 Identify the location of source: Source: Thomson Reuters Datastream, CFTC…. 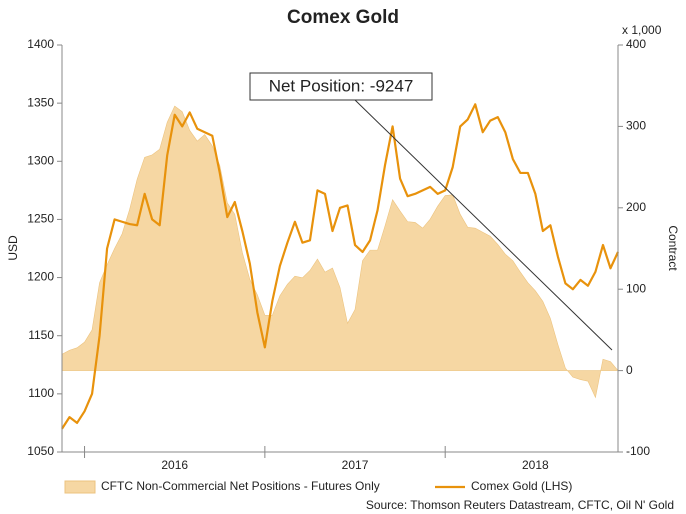
(520, 505).